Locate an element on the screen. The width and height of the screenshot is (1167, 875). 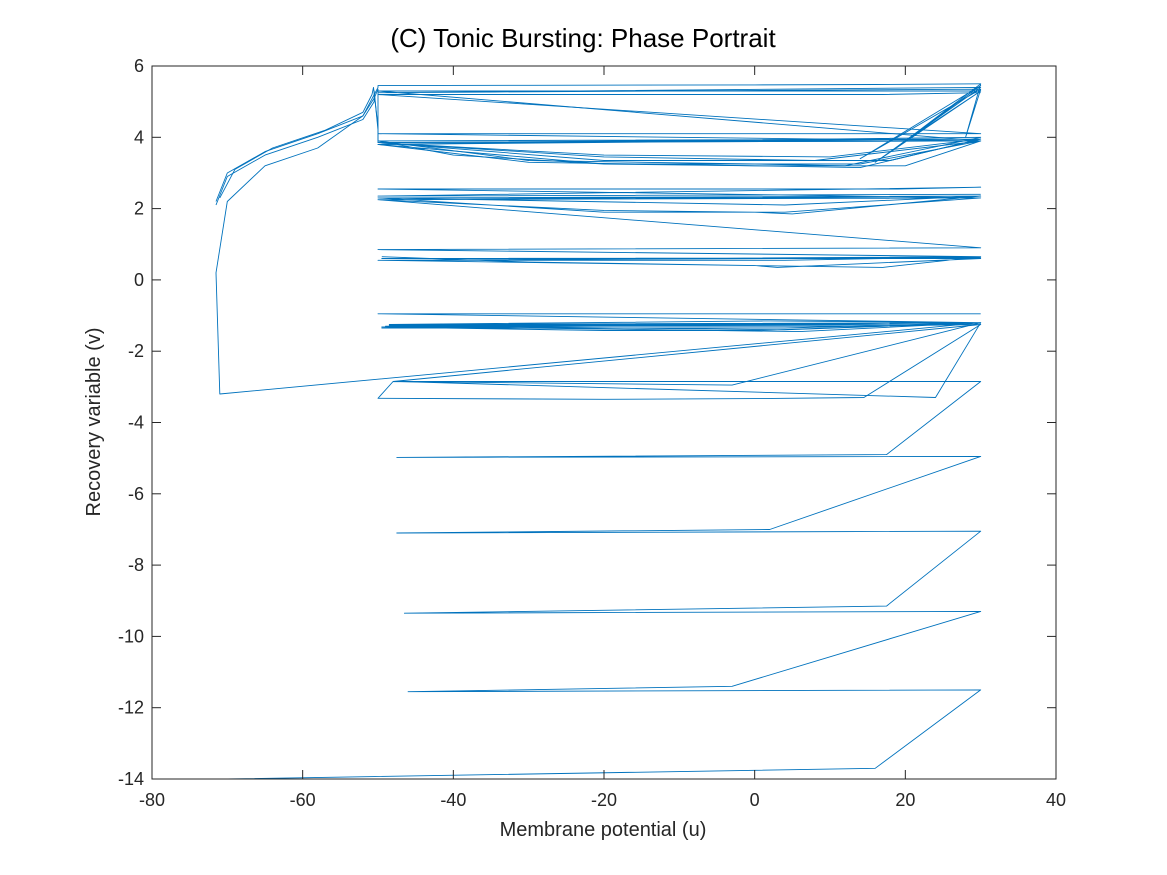
x-tick-label: 40 is located at coordinates (1056, 800).